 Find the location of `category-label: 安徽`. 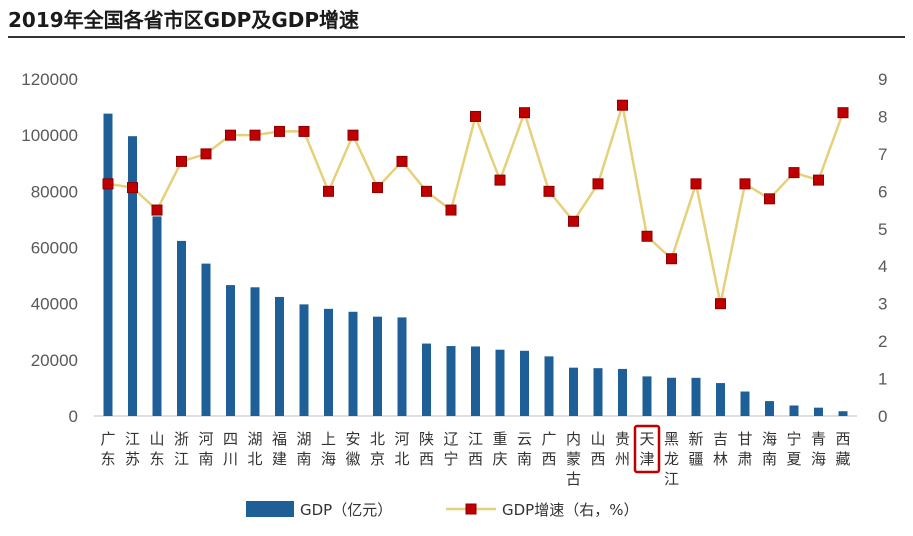

category-label: 安徽 is located at coordinates (352, 449).